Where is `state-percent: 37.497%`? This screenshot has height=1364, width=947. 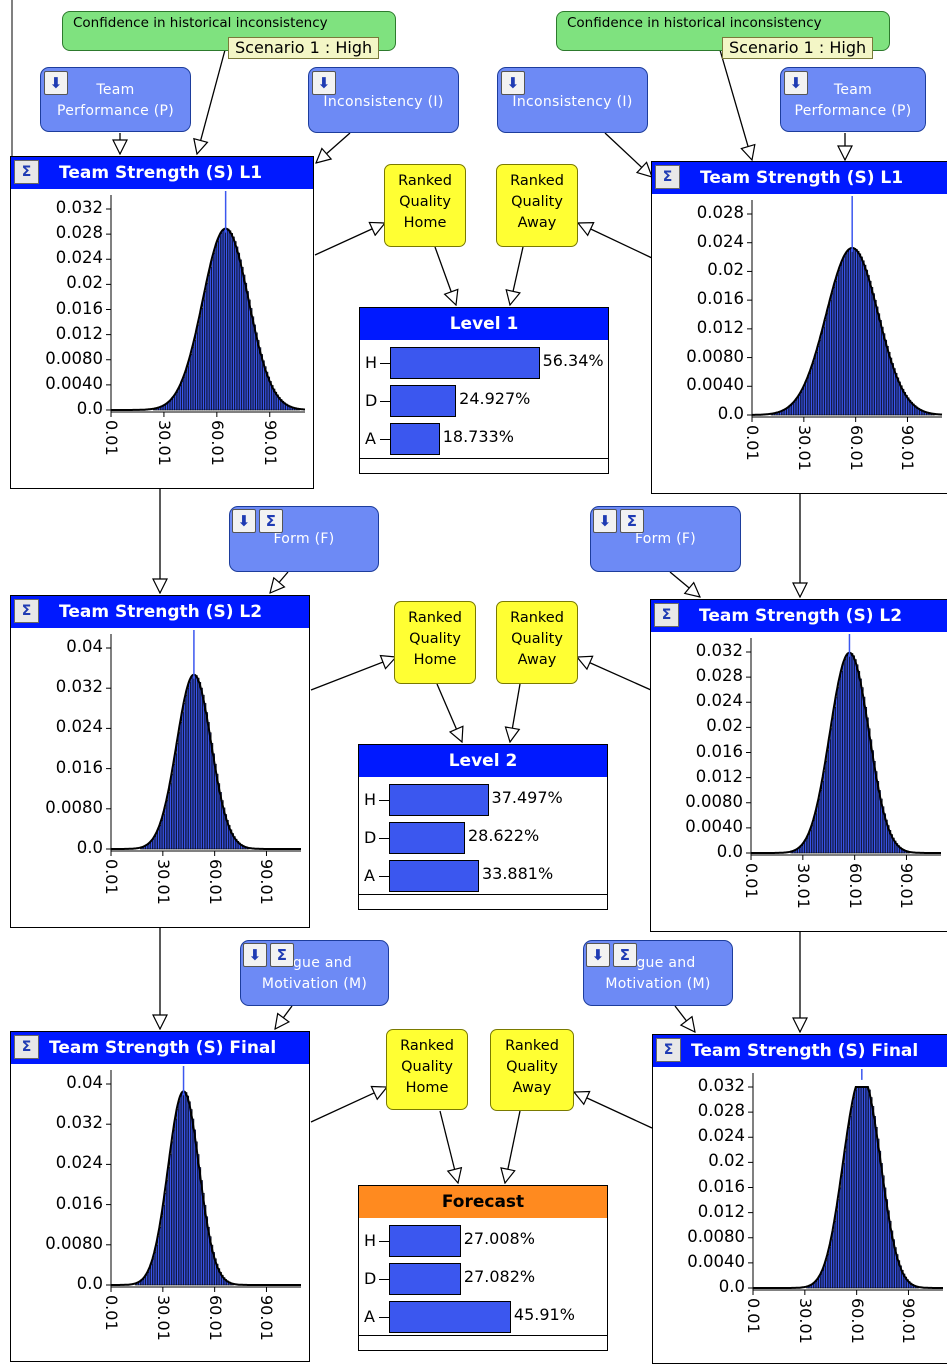 state-percent: 37.497% is located at coordinates (527, 797).